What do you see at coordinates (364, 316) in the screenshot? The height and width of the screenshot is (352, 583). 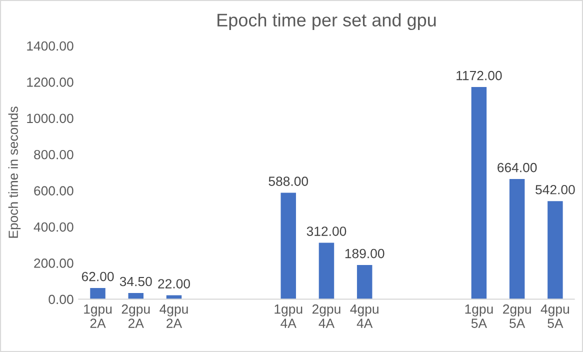 I see `x-tick-label: 4gpu 4A` at bounding box center [364, 316].